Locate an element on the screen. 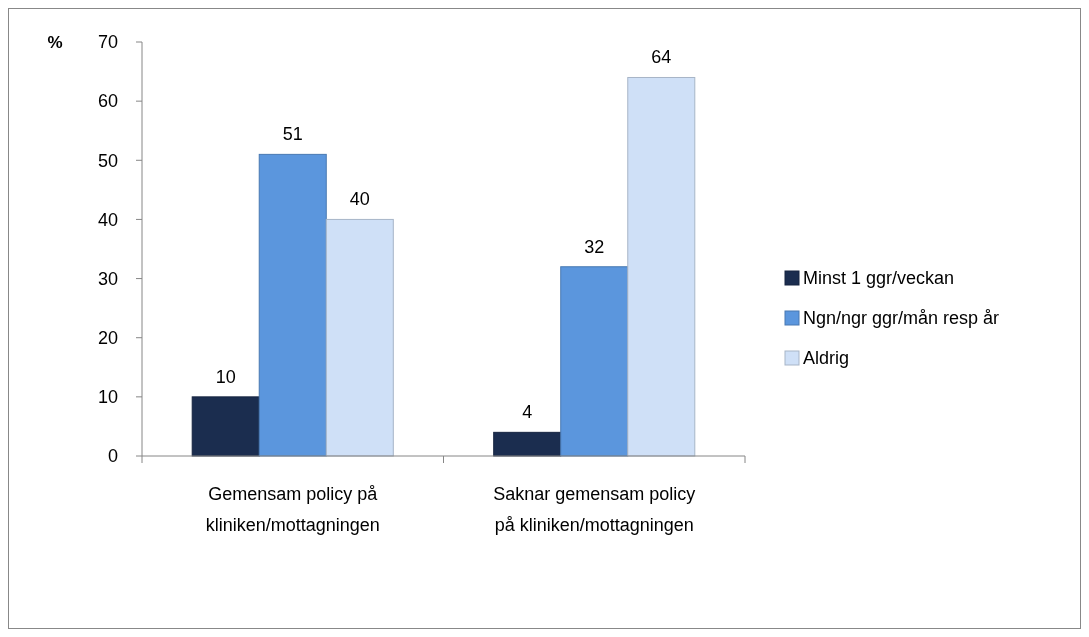 Image resolution: width=1089 pixels, height=637 pixels. legend-label: Ngn/ngr ggr/mån resp år is located at coordinates (901, 318).